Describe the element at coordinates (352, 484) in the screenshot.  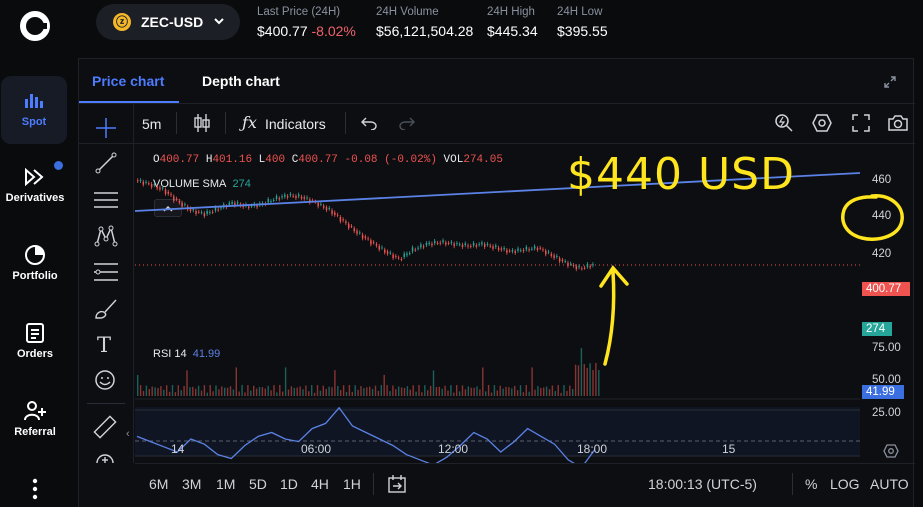
I see `range-1h: 1H` at that location.